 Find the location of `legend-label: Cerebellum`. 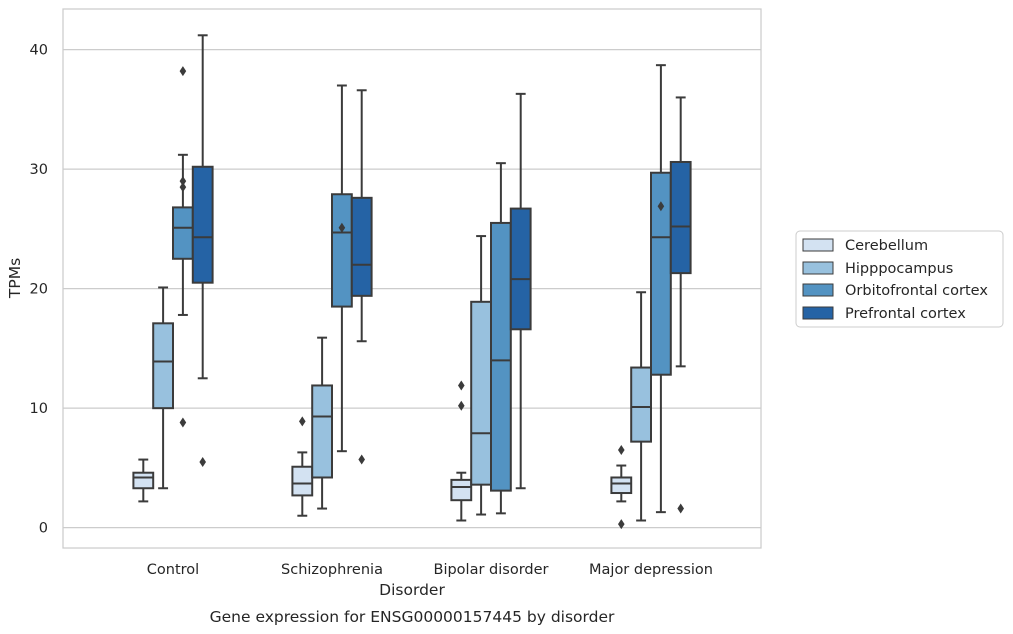

legend-label: Cerebellum is located at coordinates (886, 246).